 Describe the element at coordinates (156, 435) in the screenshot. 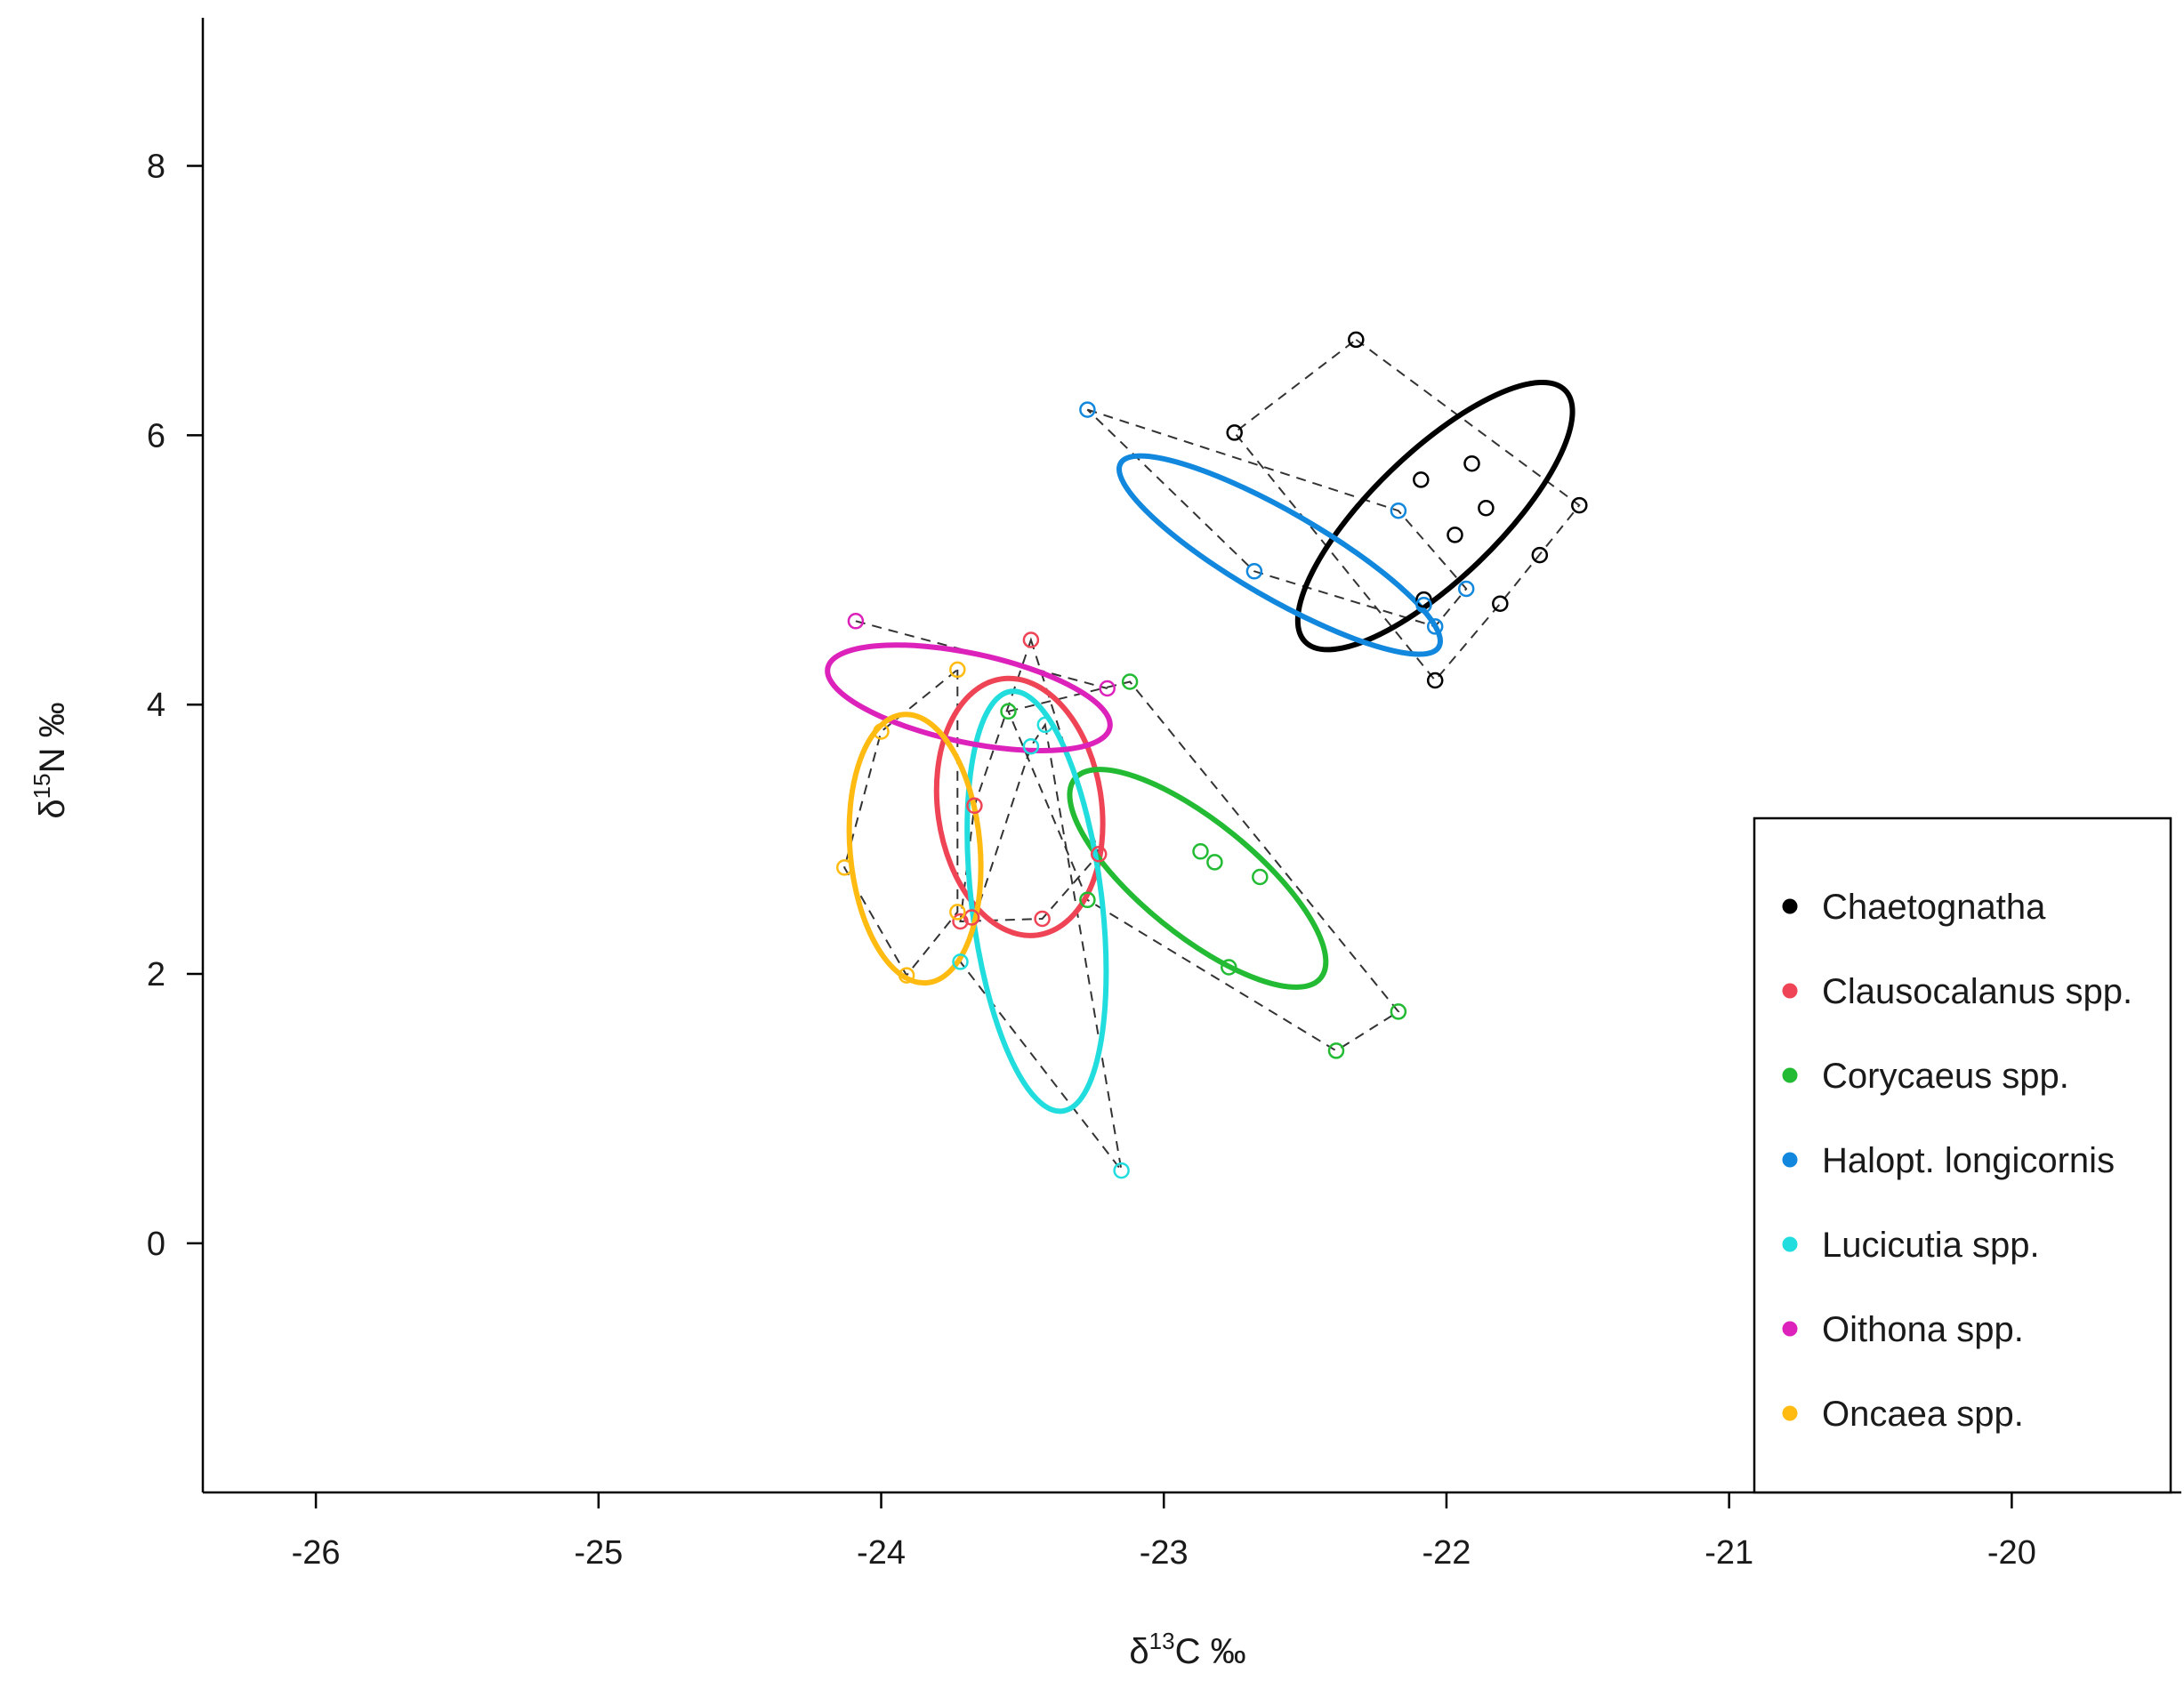

I see `y-tick-label: 6` at that location.